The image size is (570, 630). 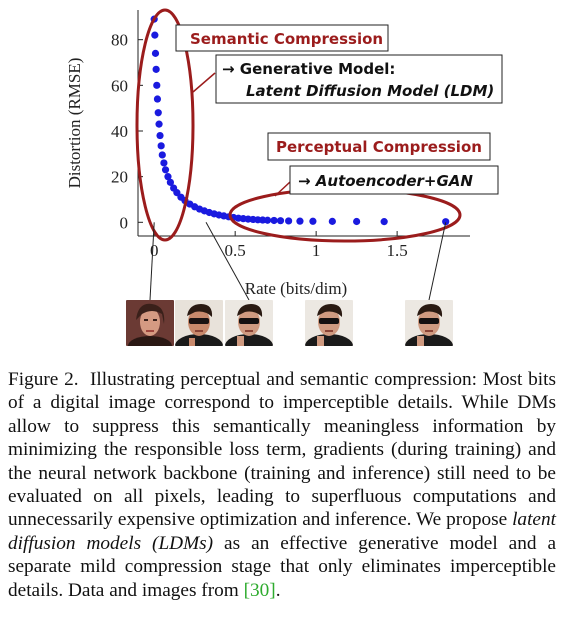 What do you see at coordinates (119, 131) in the screenshot?
I see `y-tick-label: 40` at bounding box center [119, 131].